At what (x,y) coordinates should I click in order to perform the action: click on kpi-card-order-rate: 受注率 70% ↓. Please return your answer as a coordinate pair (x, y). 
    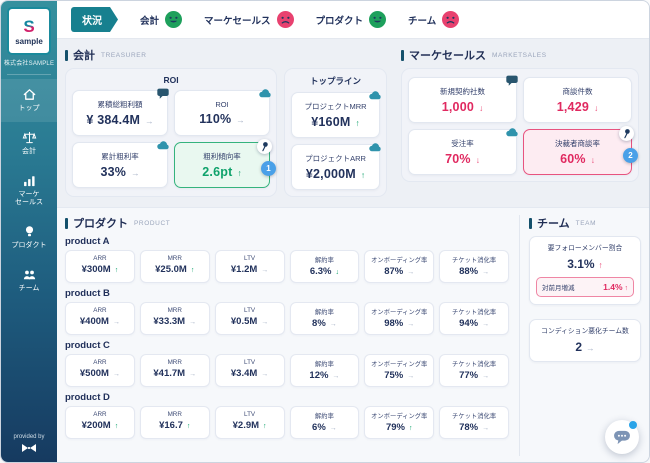
    Looking at the image, I should click on (463, 151).